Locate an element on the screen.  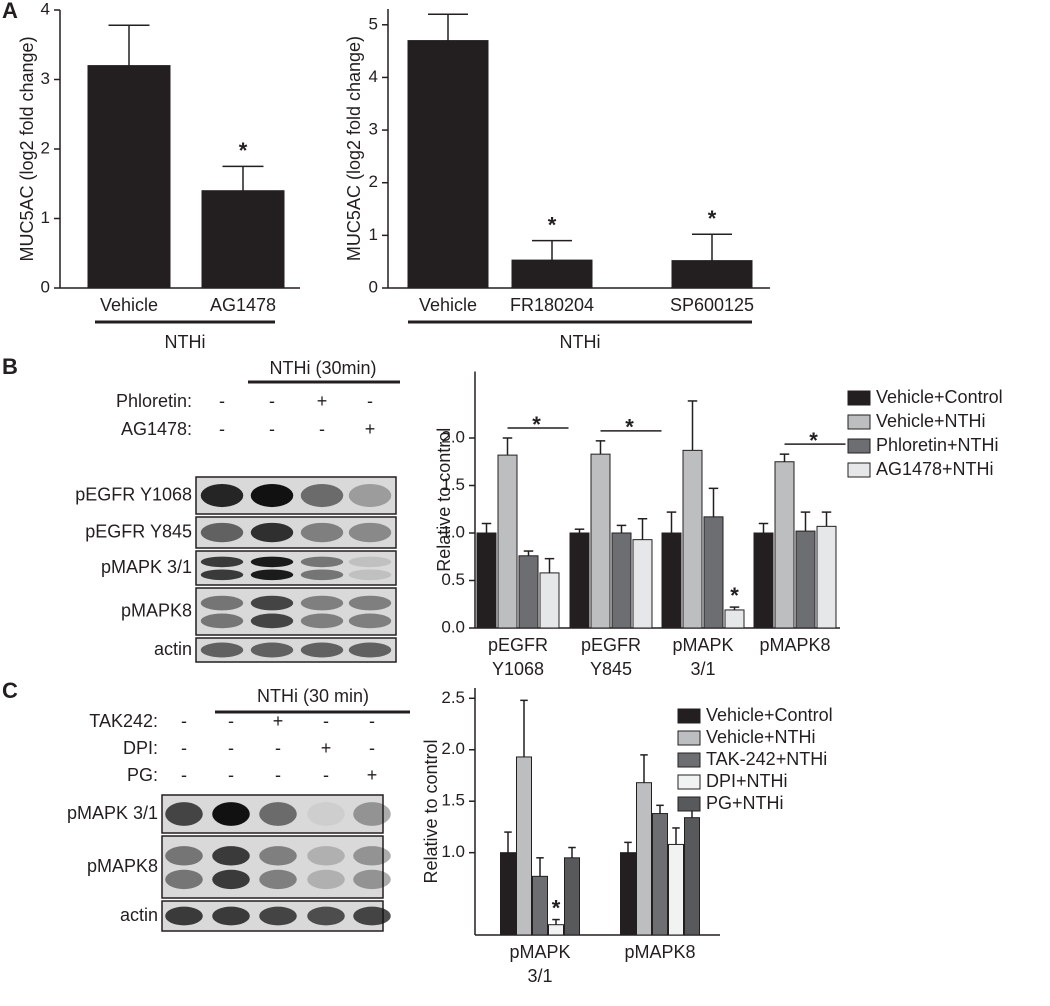
panel-letter: C is located at coordinates (10, 690).